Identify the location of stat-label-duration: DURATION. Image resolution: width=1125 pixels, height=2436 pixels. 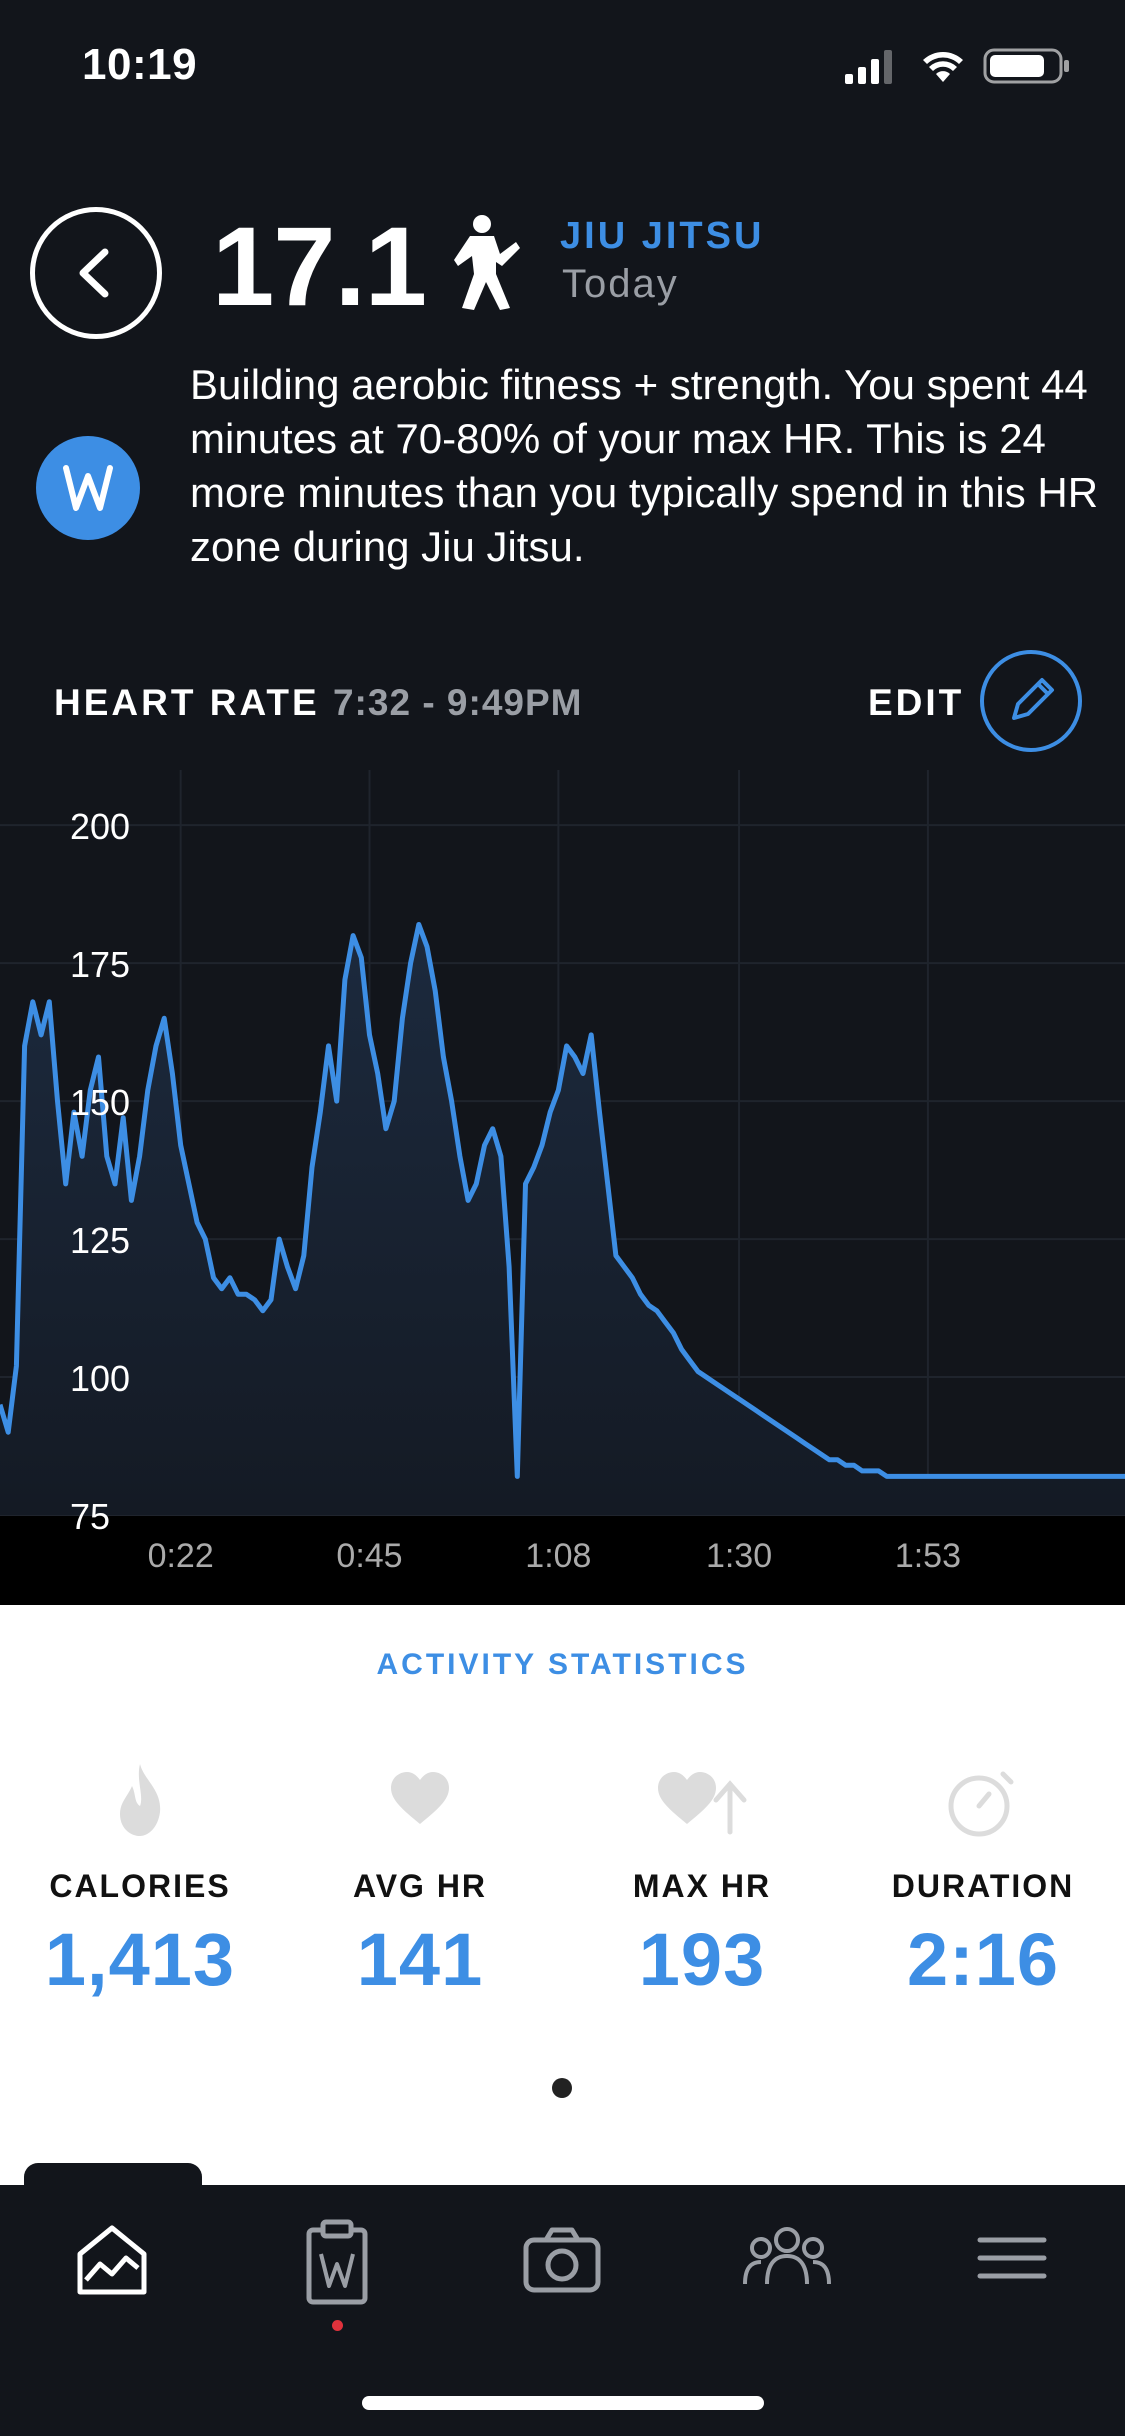
(983, 1886).